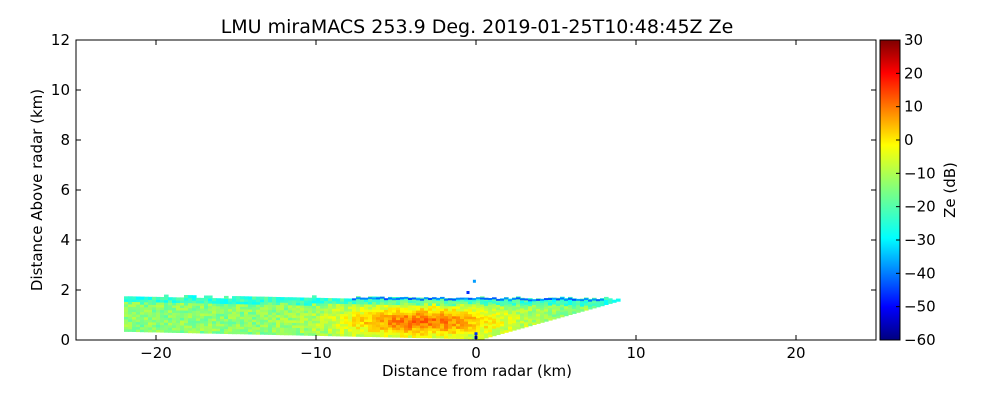 The height and width of the screenshot is (400, 1000). What do you see at coordinates (474, 281) in the screenshot?
I see `echo-speck` at bounding box center [474, 281].